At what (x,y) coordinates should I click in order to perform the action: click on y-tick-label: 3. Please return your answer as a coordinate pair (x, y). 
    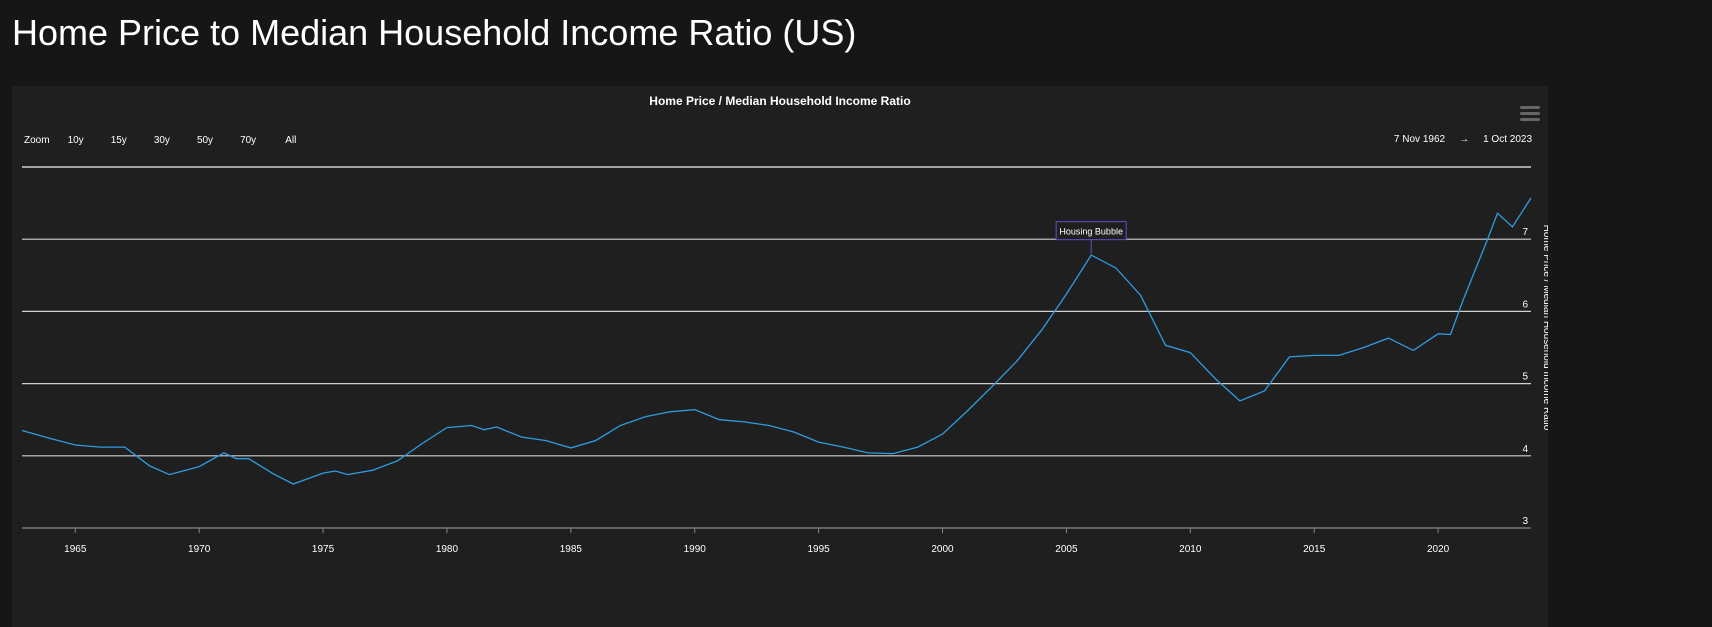
    Looking at the image, I should click on (1525, 521).